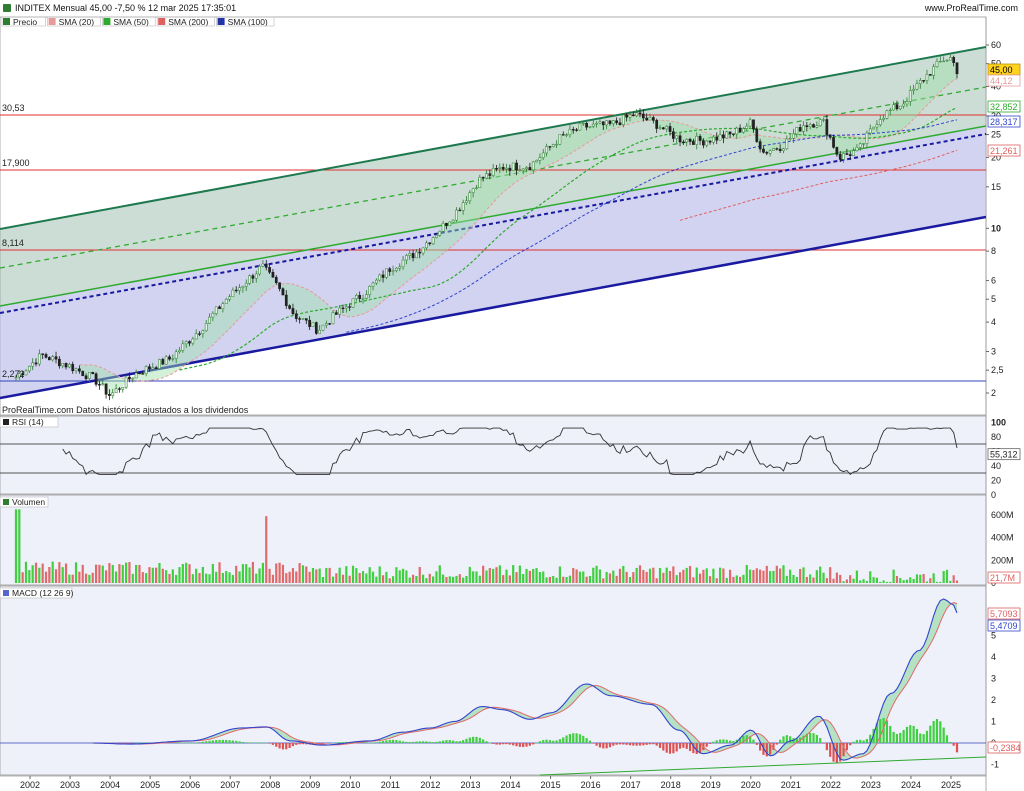 The width and height of the screenshot is (1024, 791). What do you see at coordinates (971, 8) in the screenshot?
I see `brand-link: www.ProRealTime.com` at bounding box center [971, 8].